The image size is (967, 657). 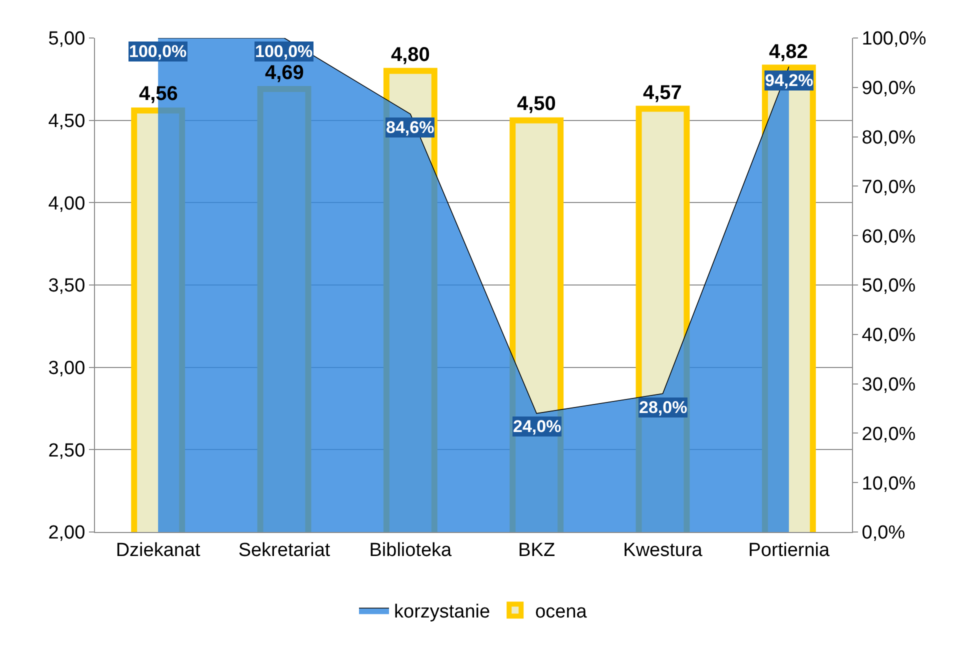 What do you see at coordinates (663, 407) in the screenshot?
I see `data-label: 28,0%` at bounding box center [663, 407].